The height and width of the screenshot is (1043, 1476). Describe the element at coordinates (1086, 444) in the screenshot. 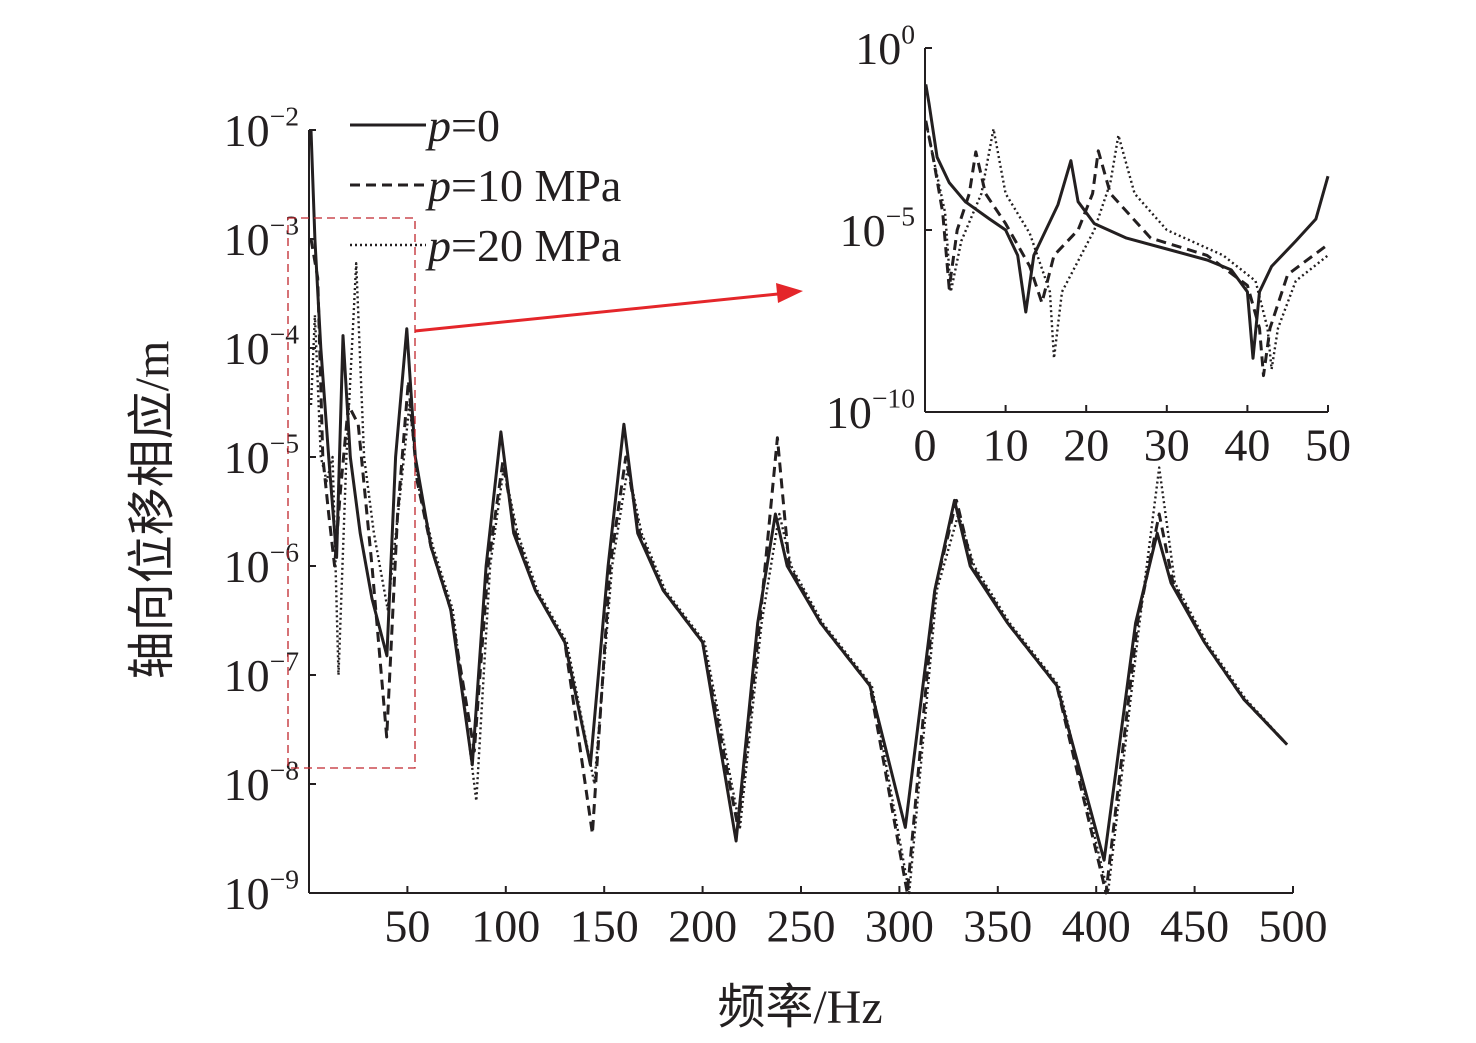

I see `x-tick-label: 20` at that location.